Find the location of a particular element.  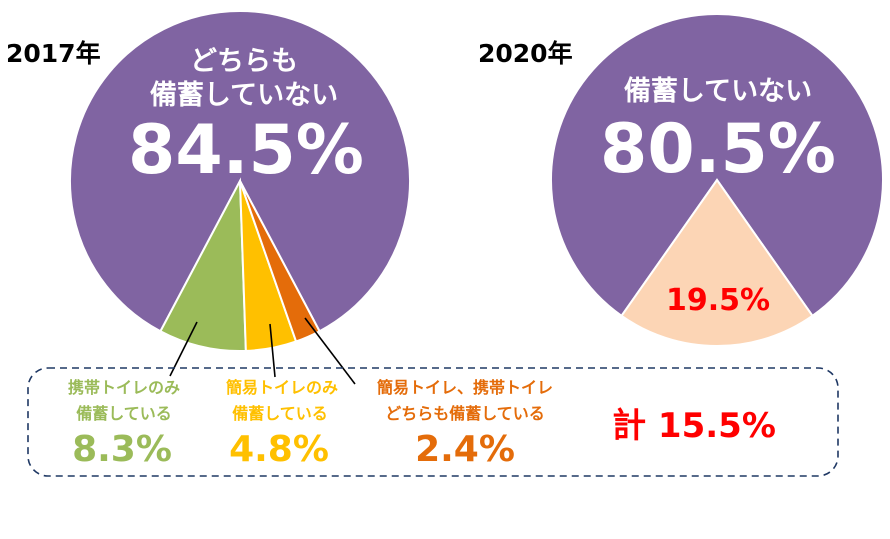

leader-line-orange is located at coordinates (330, 351).